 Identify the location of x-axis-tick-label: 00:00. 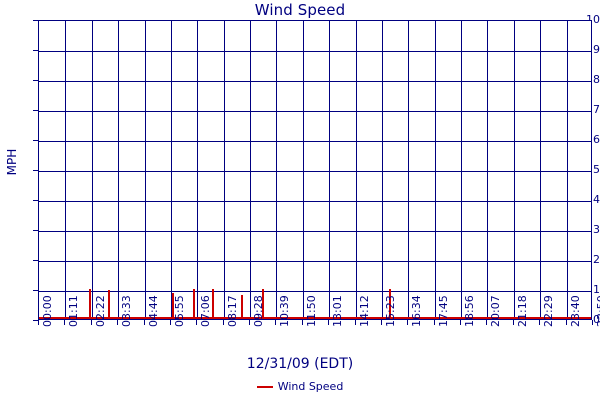
(47, 311).